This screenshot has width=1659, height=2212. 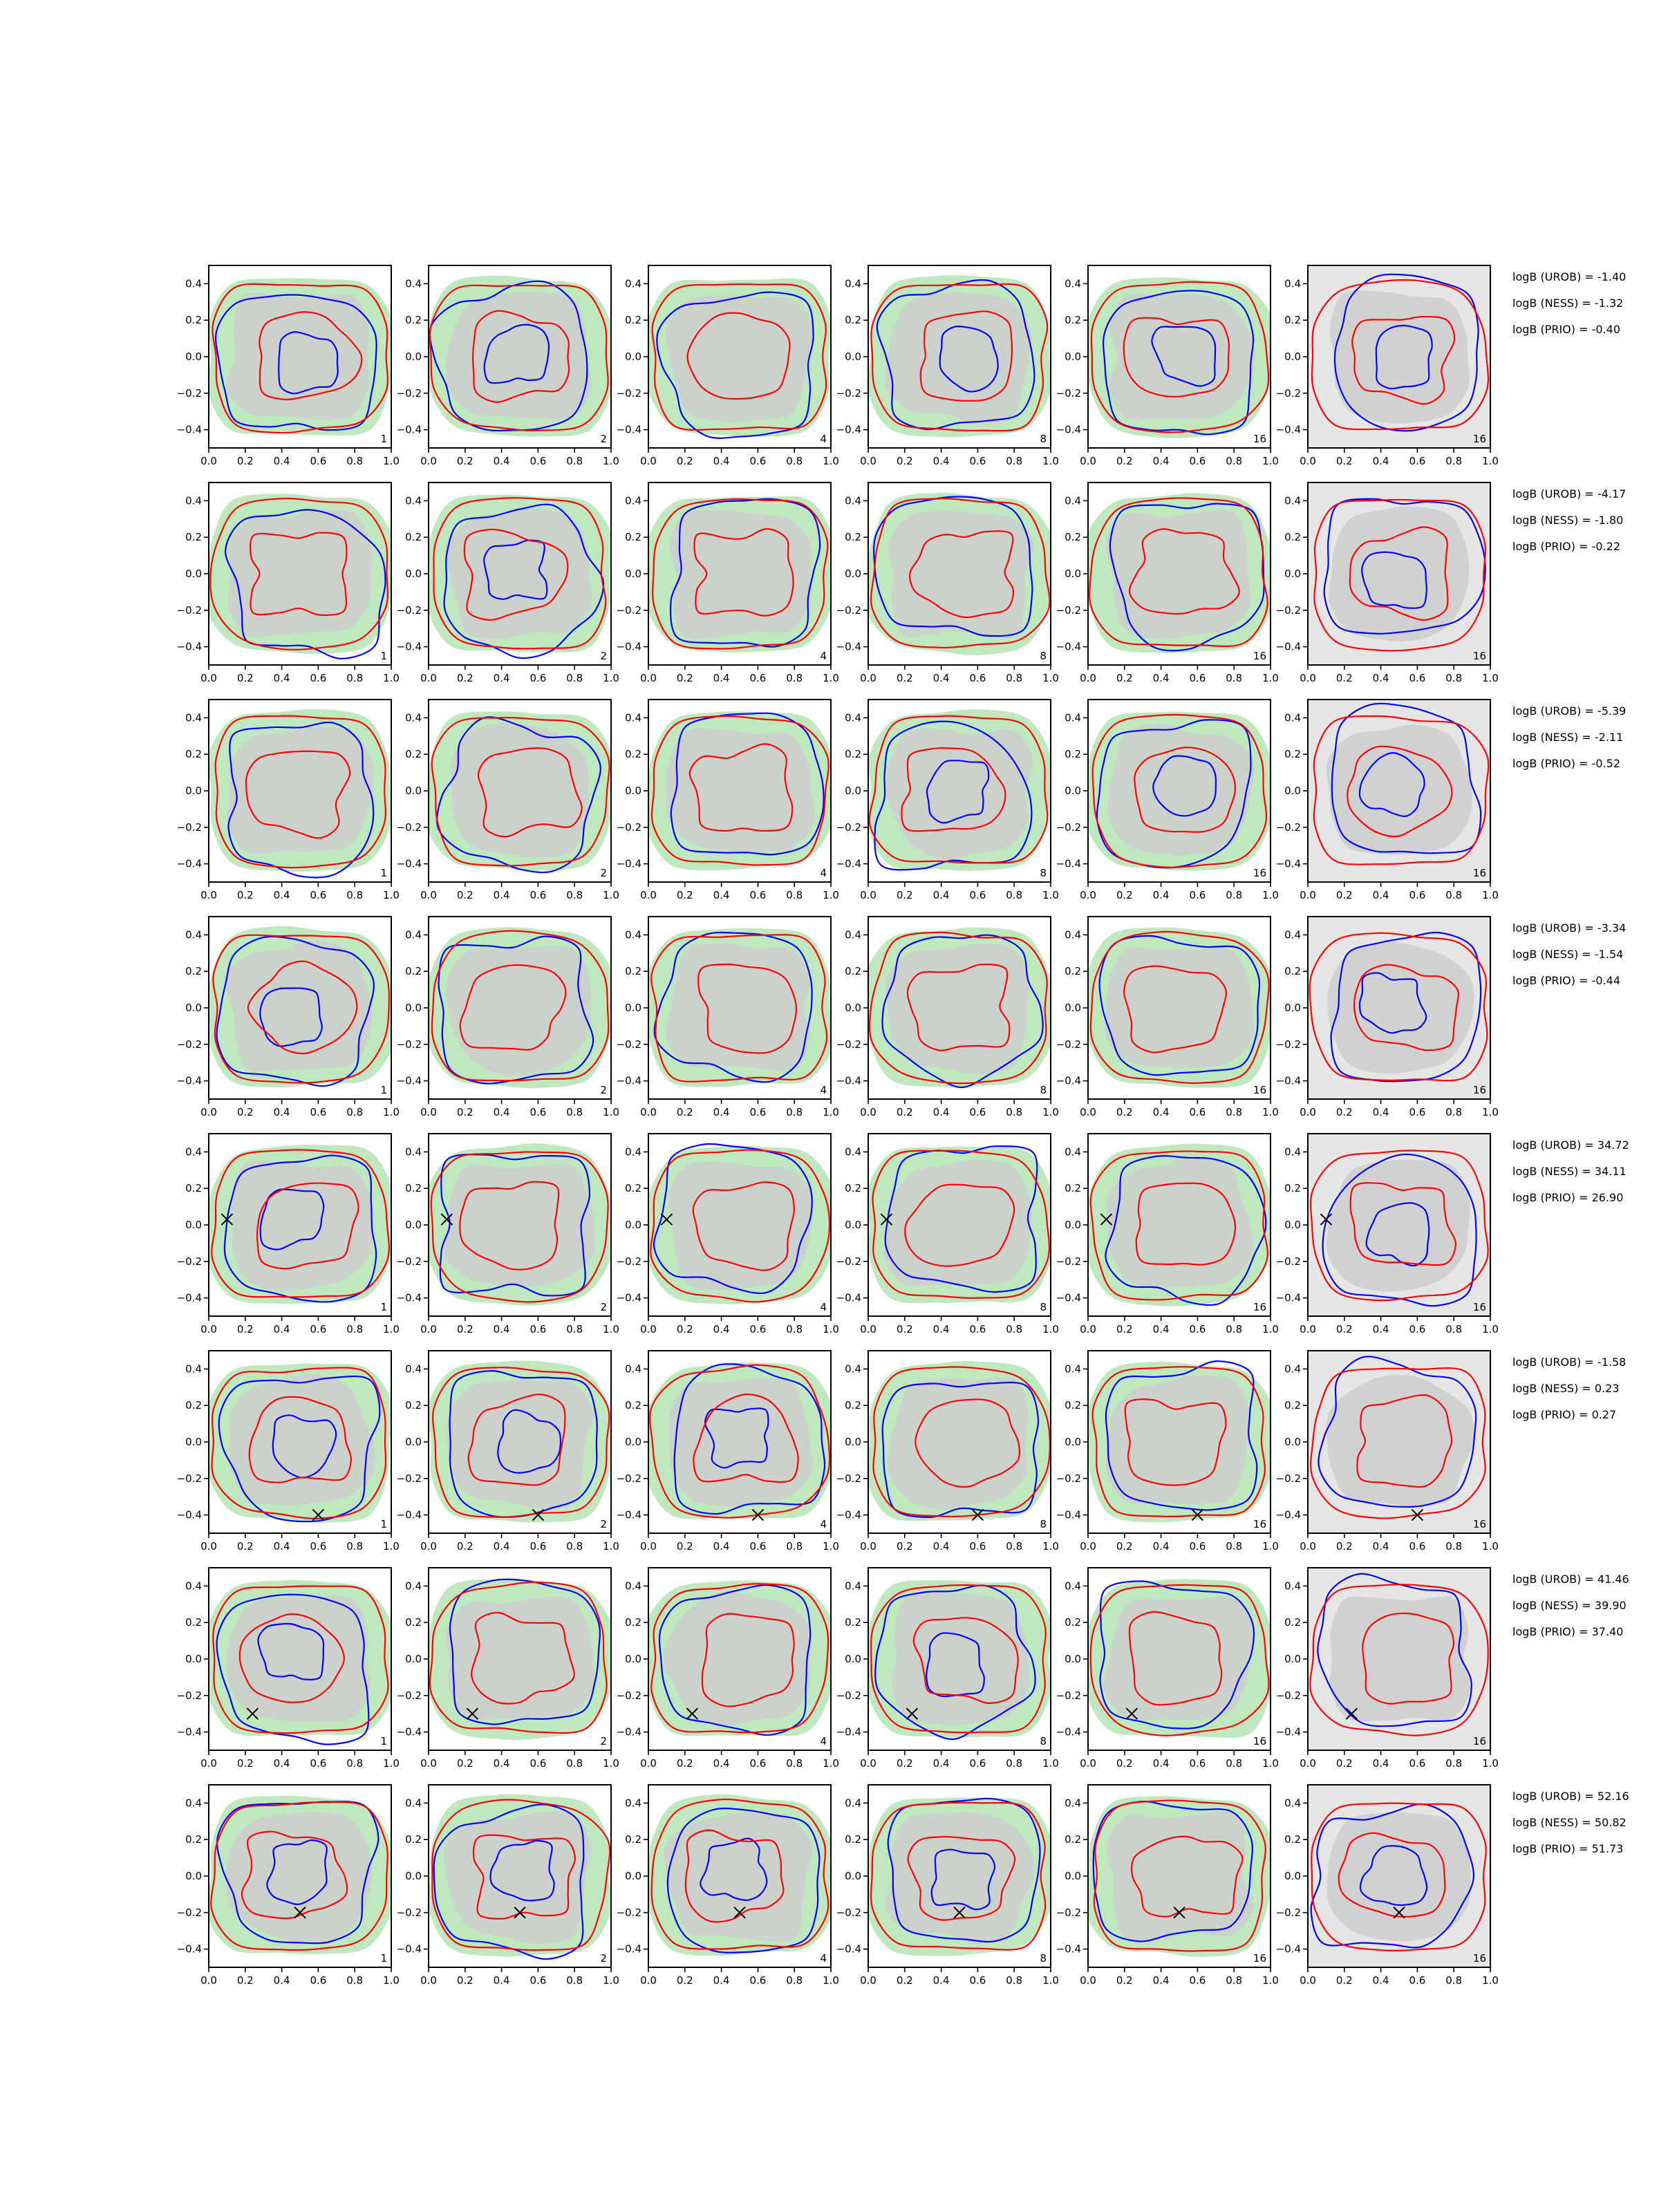 I want to click on x-marker, so click(x=739, y=1913).